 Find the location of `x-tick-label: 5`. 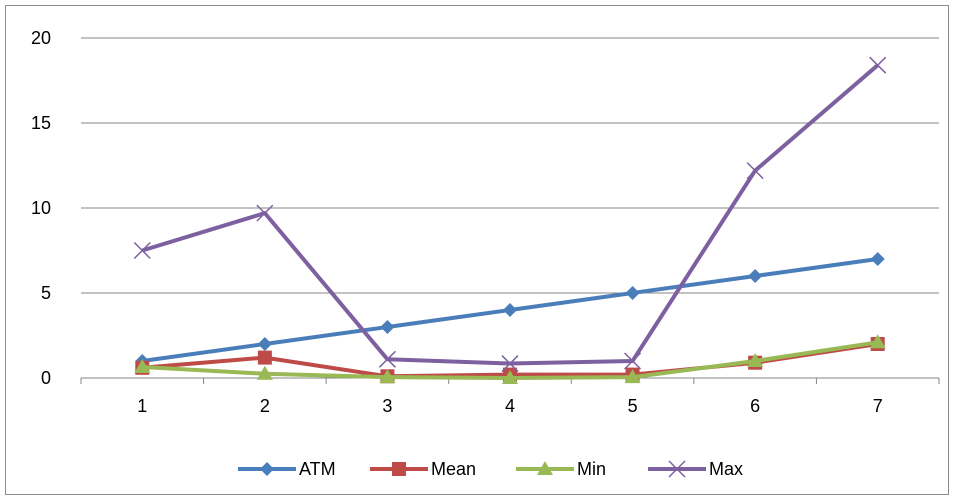

x-tick-label: 5 is located at coordinates (633, 406).